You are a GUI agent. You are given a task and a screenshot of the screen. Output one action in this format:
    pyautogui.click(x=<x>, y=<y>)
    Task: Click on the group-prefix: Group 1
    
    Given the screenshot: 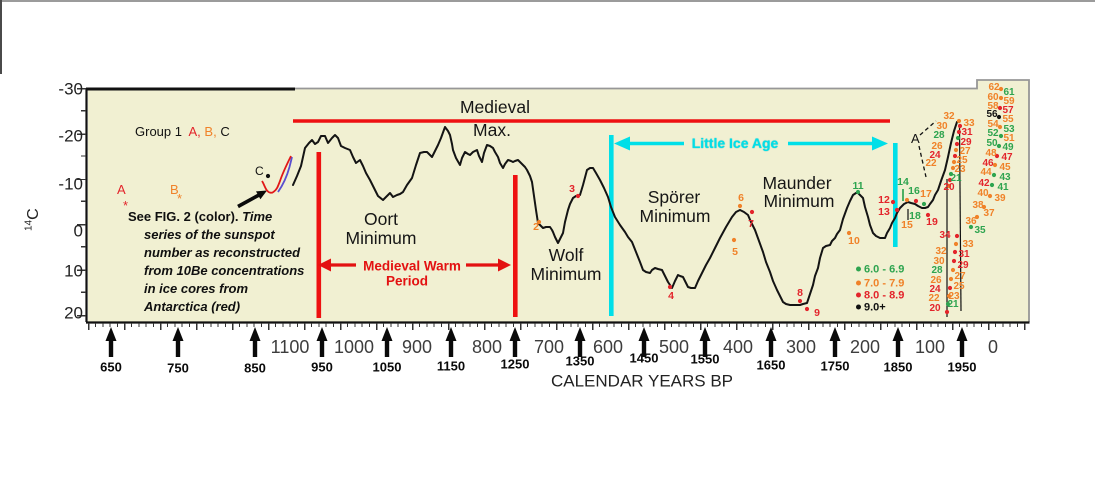 What is the action you would take?
    pyautogui.click(x=158, y=131)
    